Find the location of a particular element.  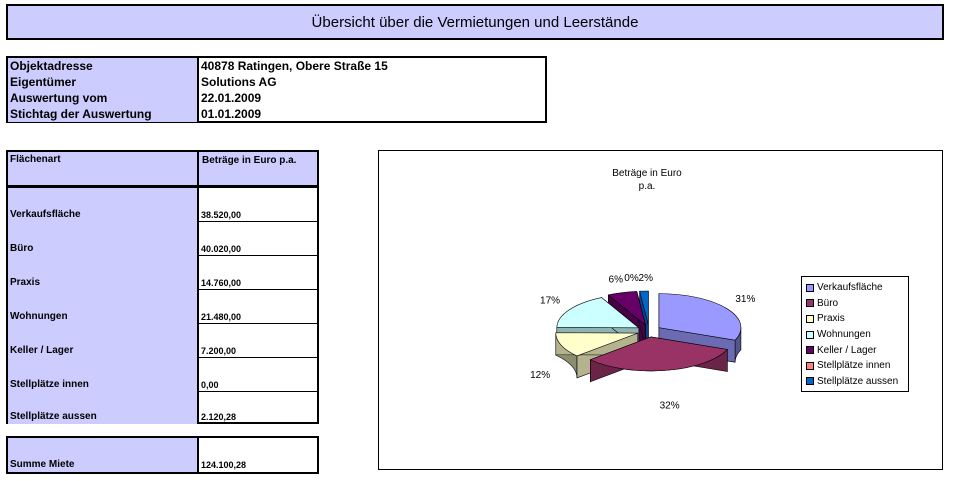

pie-percent-label: 6% is located at coordinates (616, 280).